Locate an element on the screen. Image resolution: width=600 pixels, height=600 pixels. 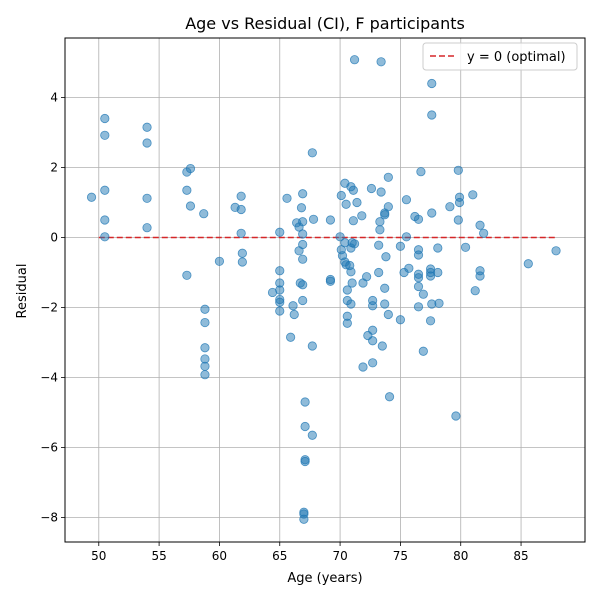
y-tick-label: −6 is located at coordinates (49, 448).